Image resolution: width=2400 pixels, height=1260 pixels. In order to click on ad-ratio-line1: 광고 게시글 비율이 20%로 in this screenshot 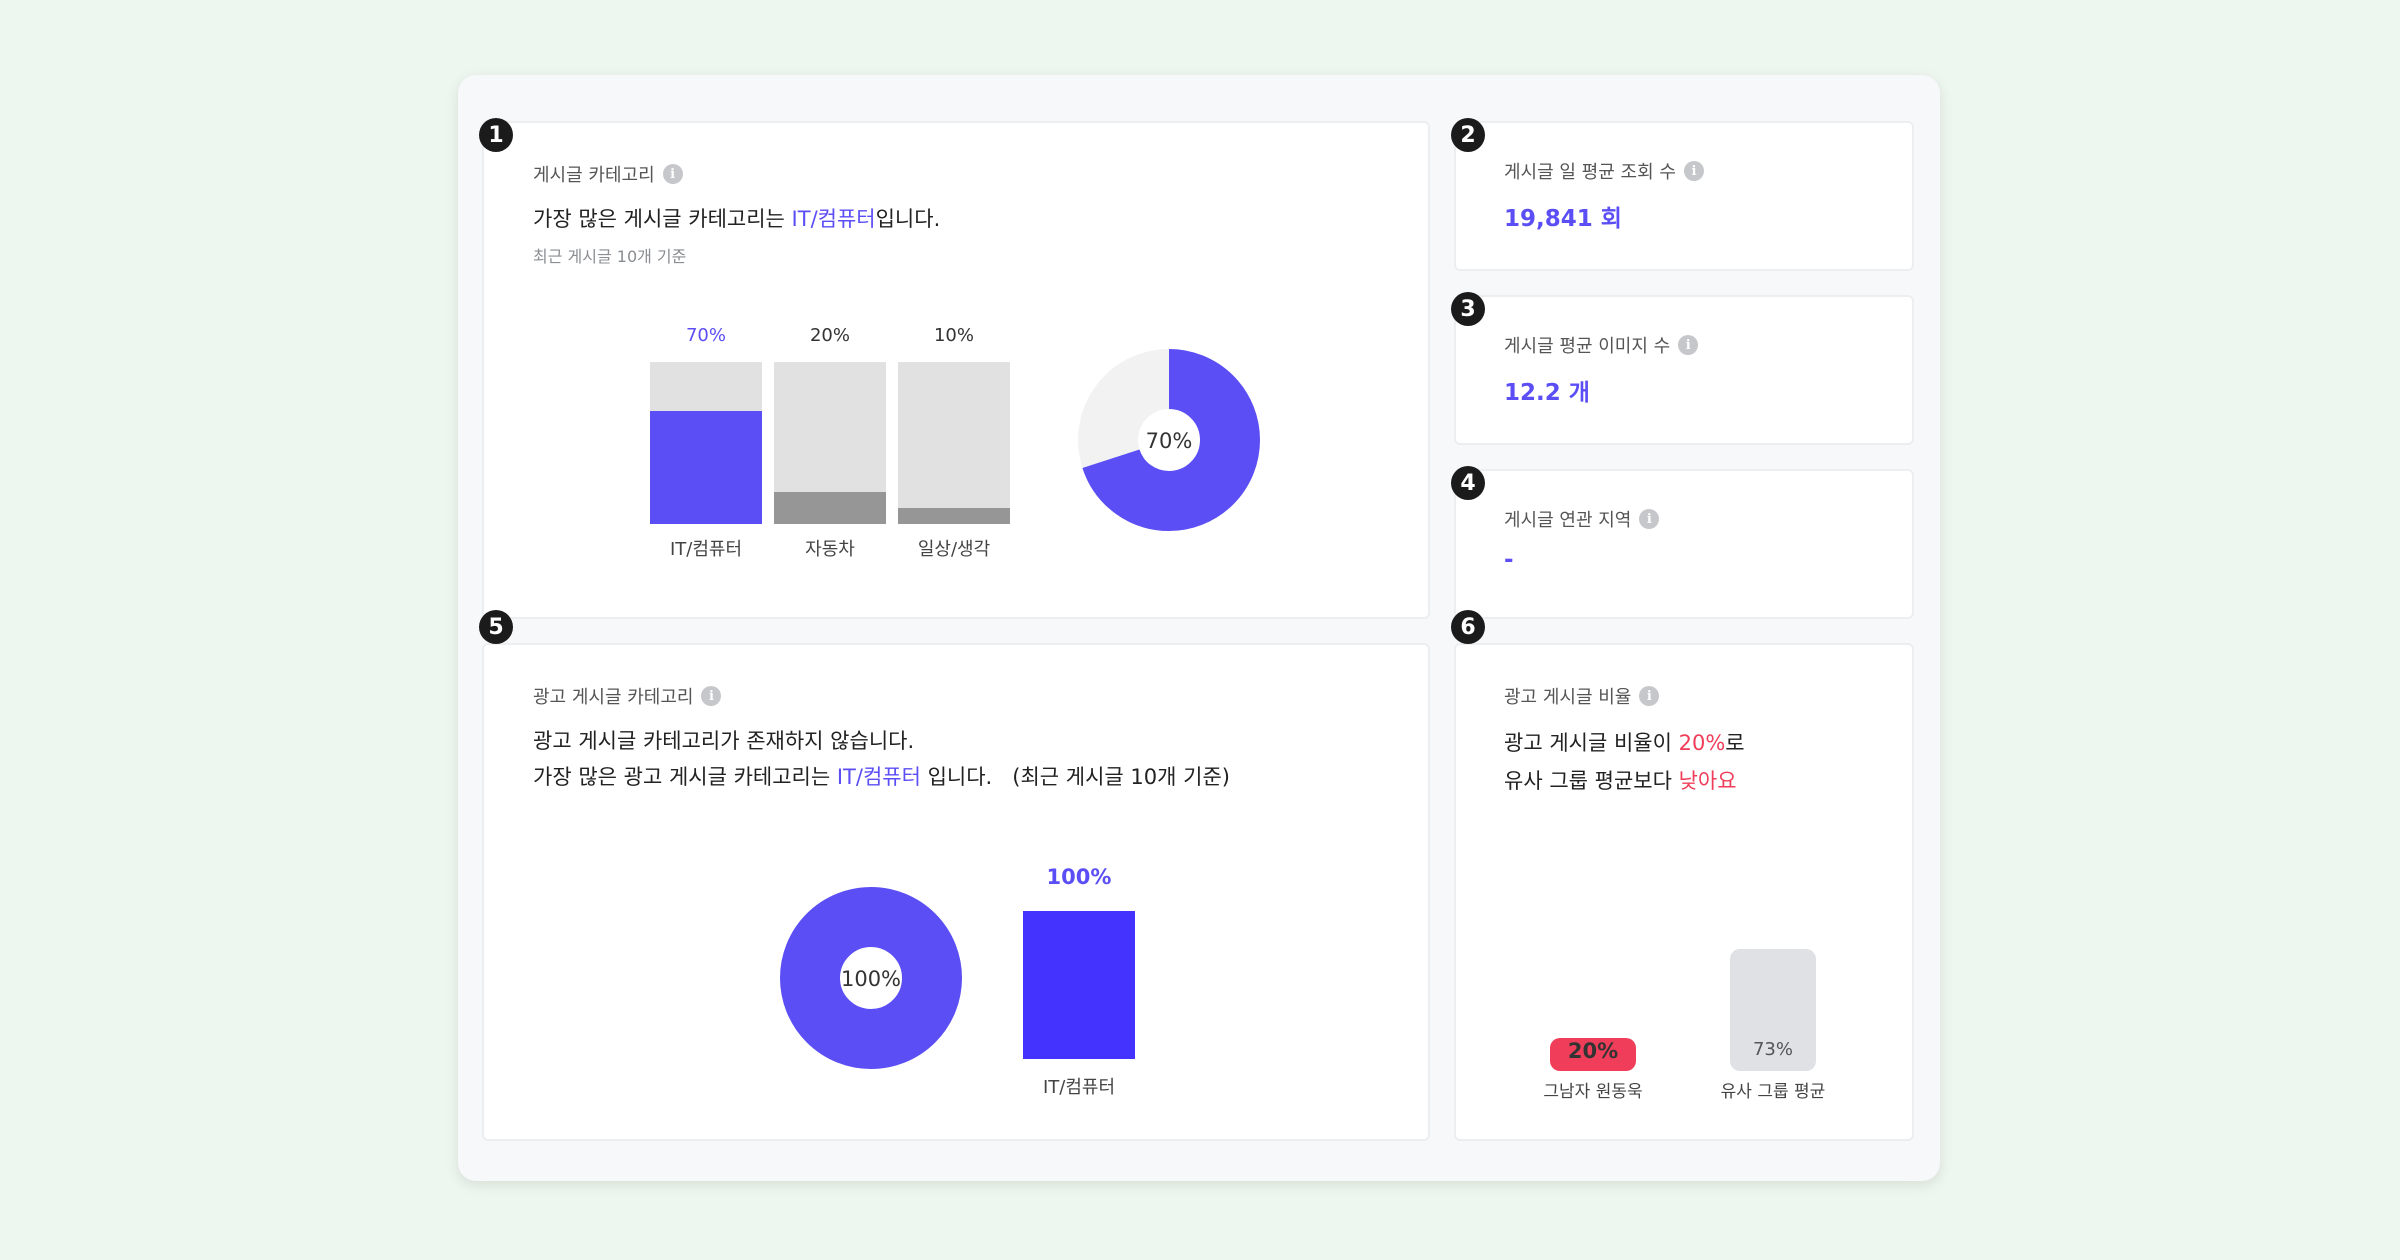, I will do `click(1624, 742)`.